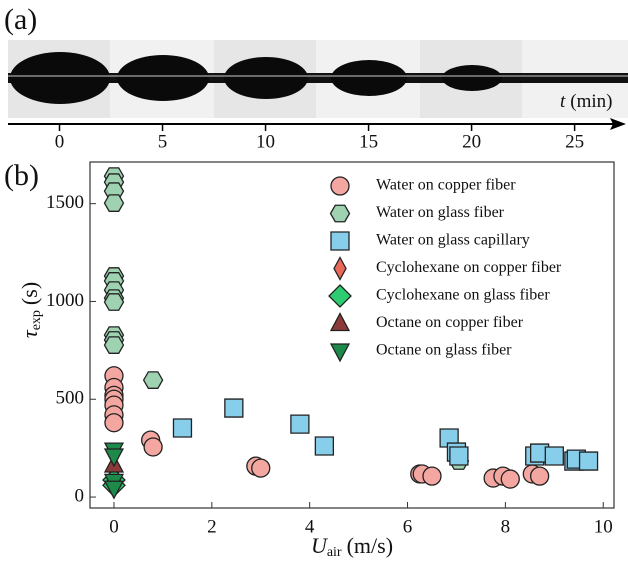  I want to click on x-tick-label: 4, so click(310, 526).